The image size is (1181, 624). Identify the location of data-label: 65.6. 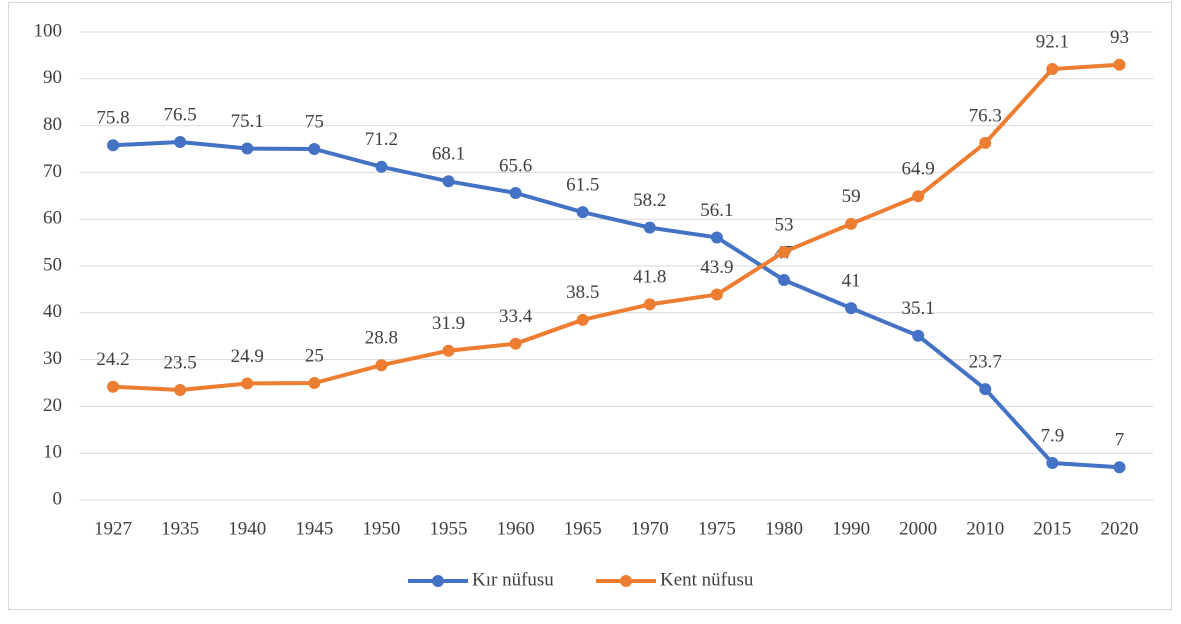
(515, 165).